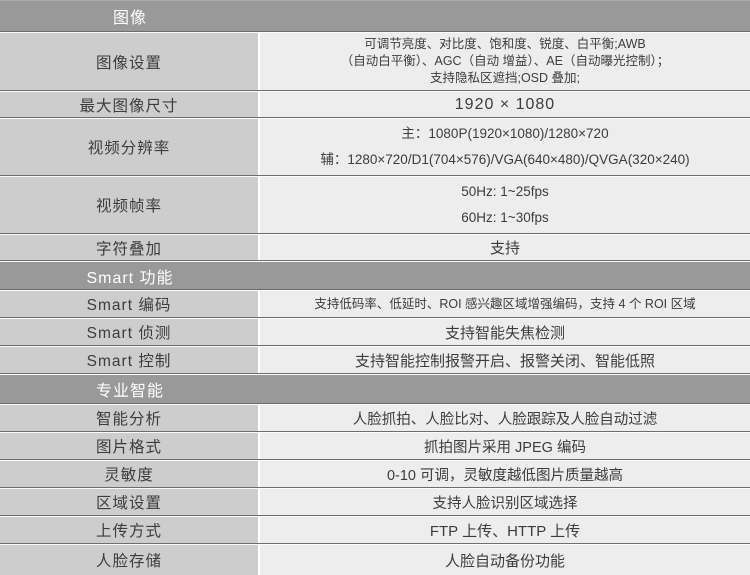 The image size is (750, 575). What do you see at coordinates (130, 247) in the screenshot?
I see `spec-label: 字符叠加` at bounding box center [130, 247].